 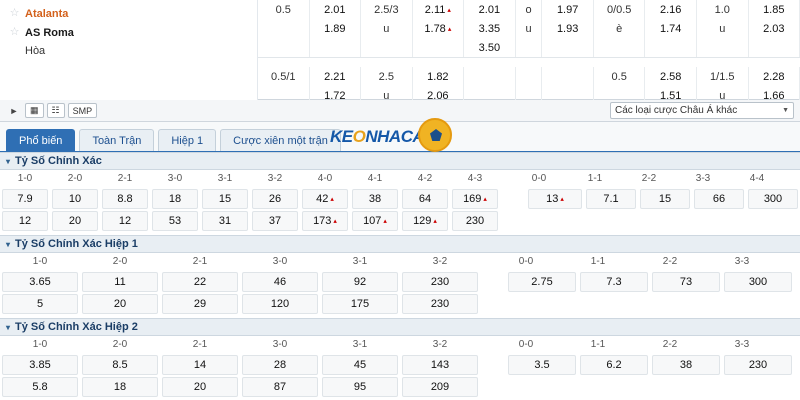 I want to click on odds-cell: 95, so click(x=360, y=386).